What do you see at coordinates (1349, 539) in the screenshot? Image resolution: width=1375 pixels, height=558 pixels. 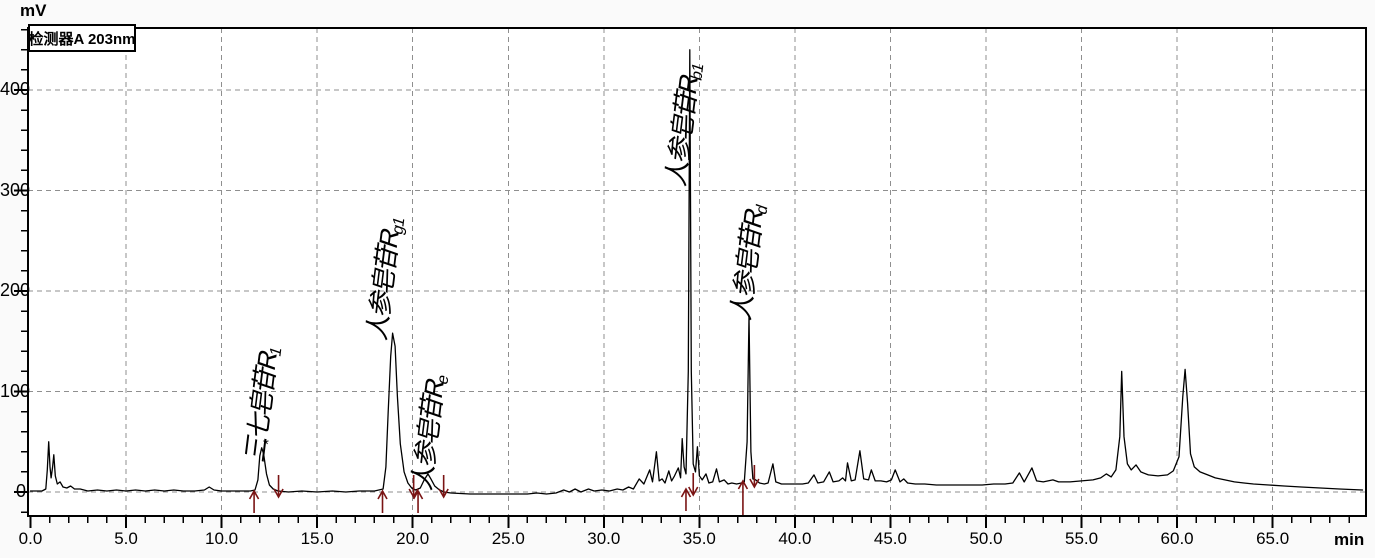 I see `x-axis-unit-label: min` at bounding box center [1349, 539].